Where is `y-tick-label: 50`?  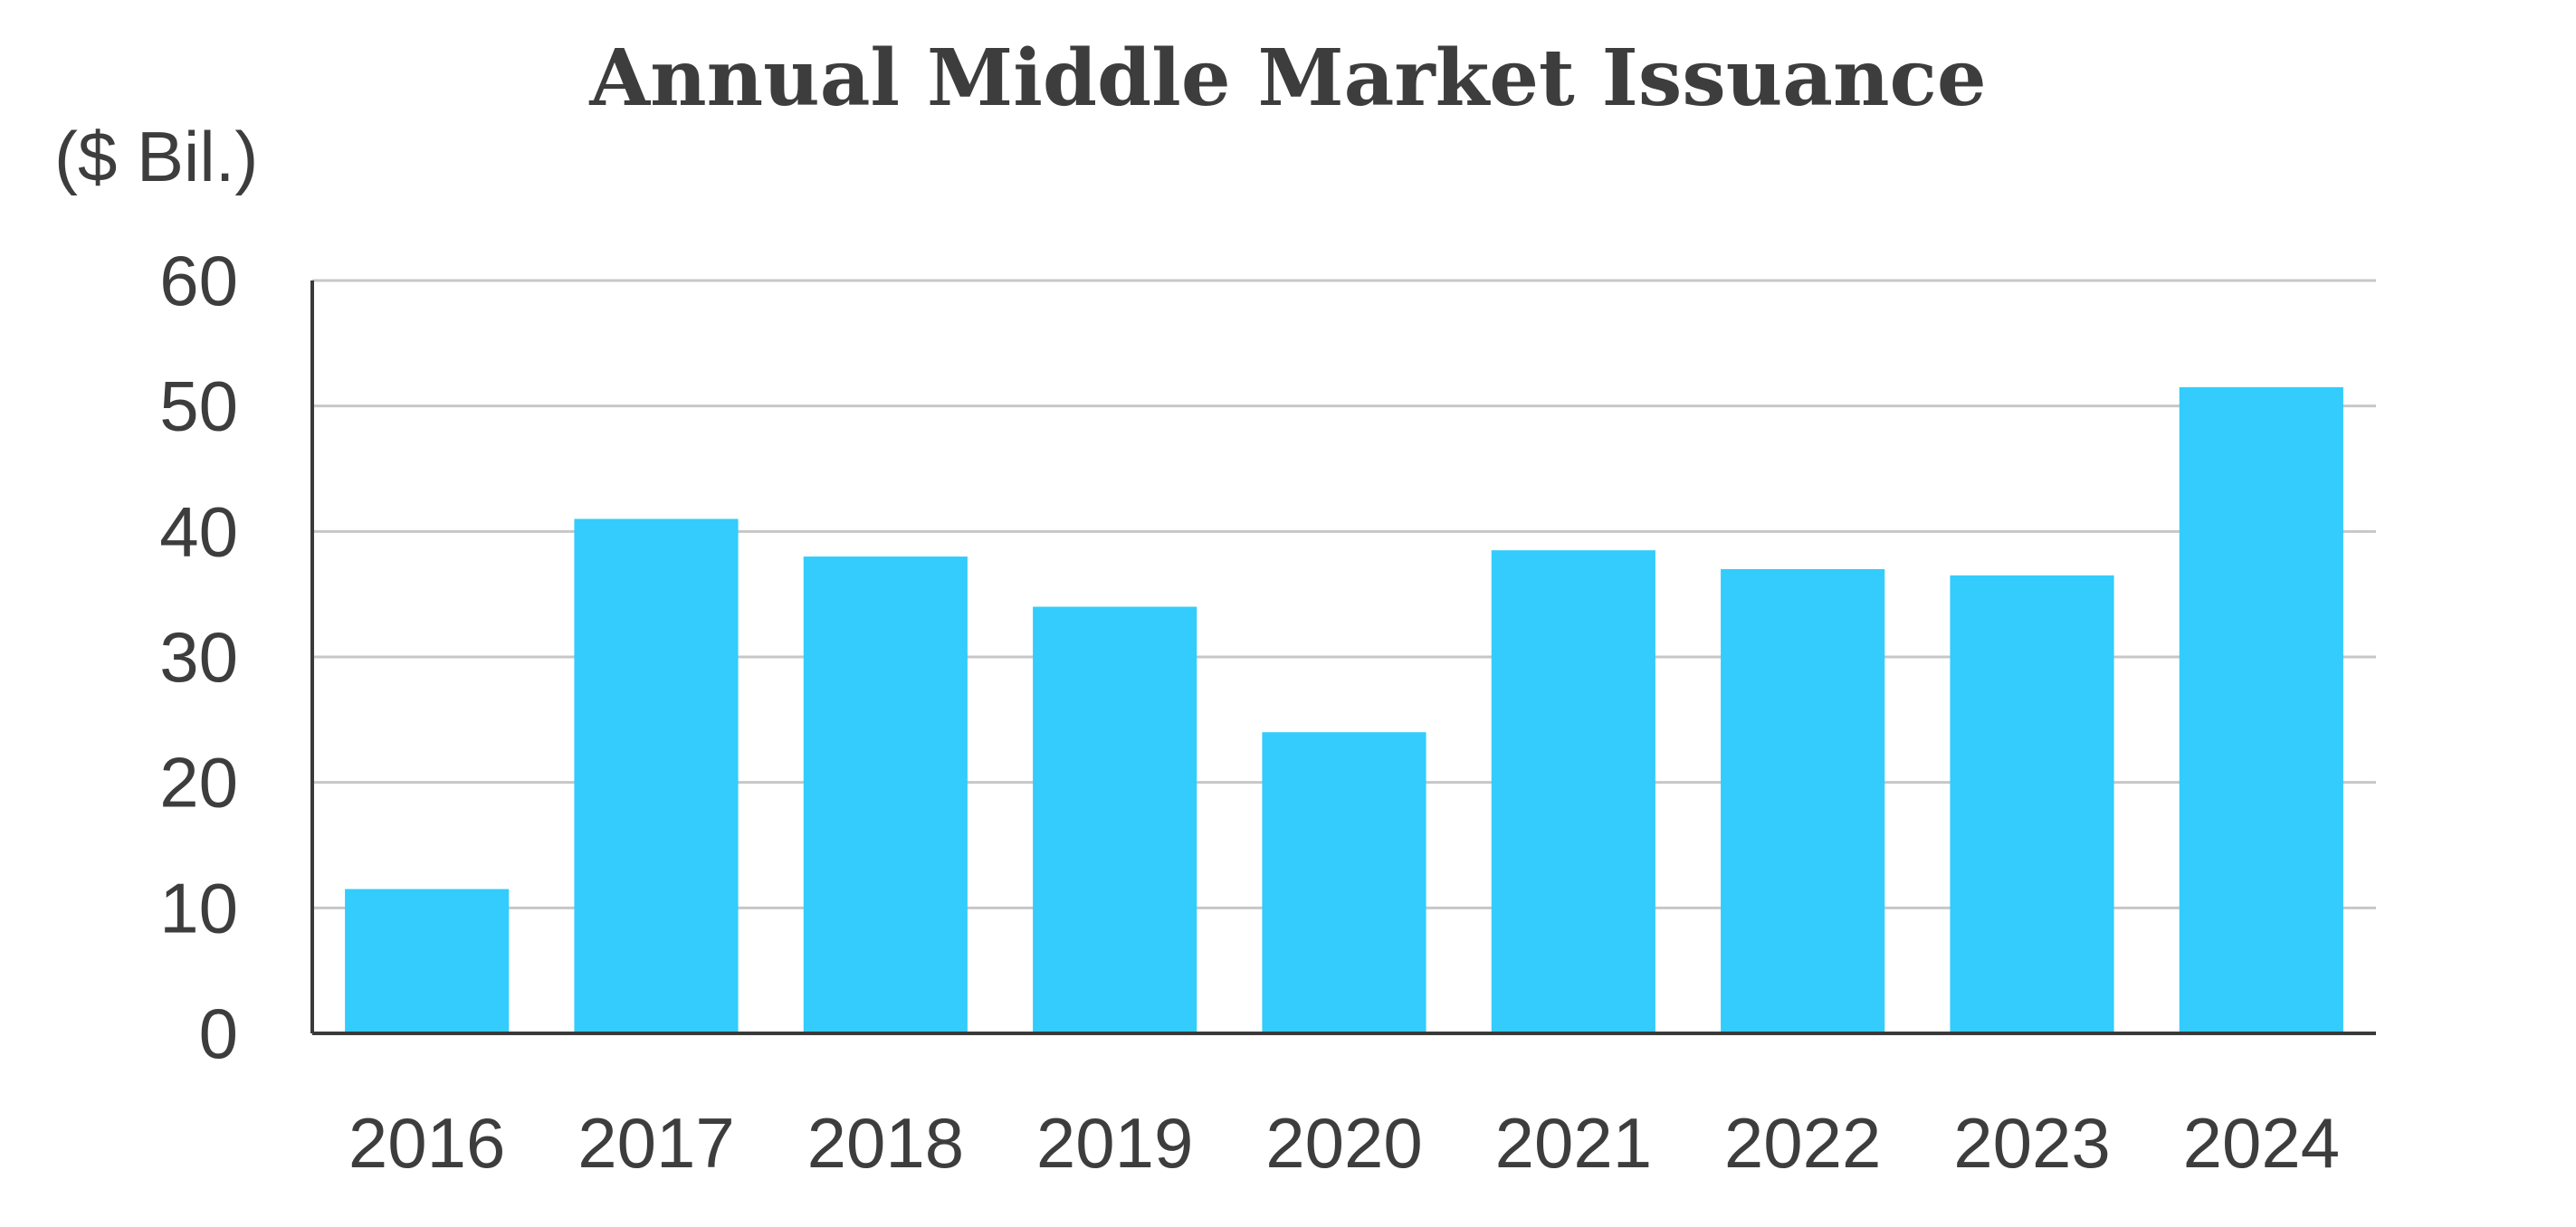
y-tick-label: 50 is located at coordinates (198, 406).